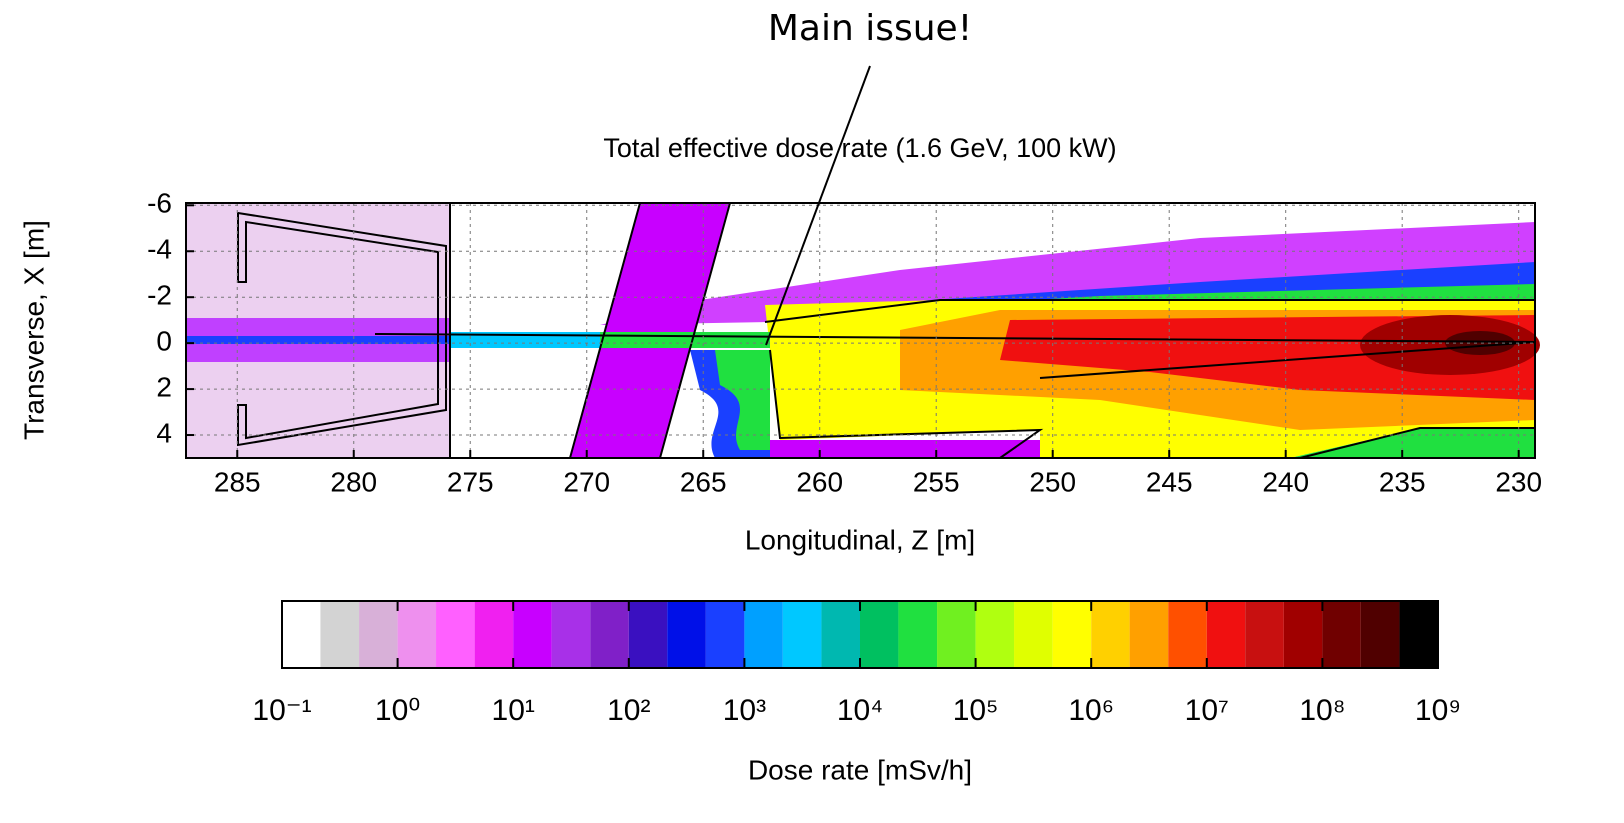 The width and height of the screenshot is (1624, 823). Describe the element at coordinates (164, 432) in the screenshot. I see `y-tick-label: 4` at that location.